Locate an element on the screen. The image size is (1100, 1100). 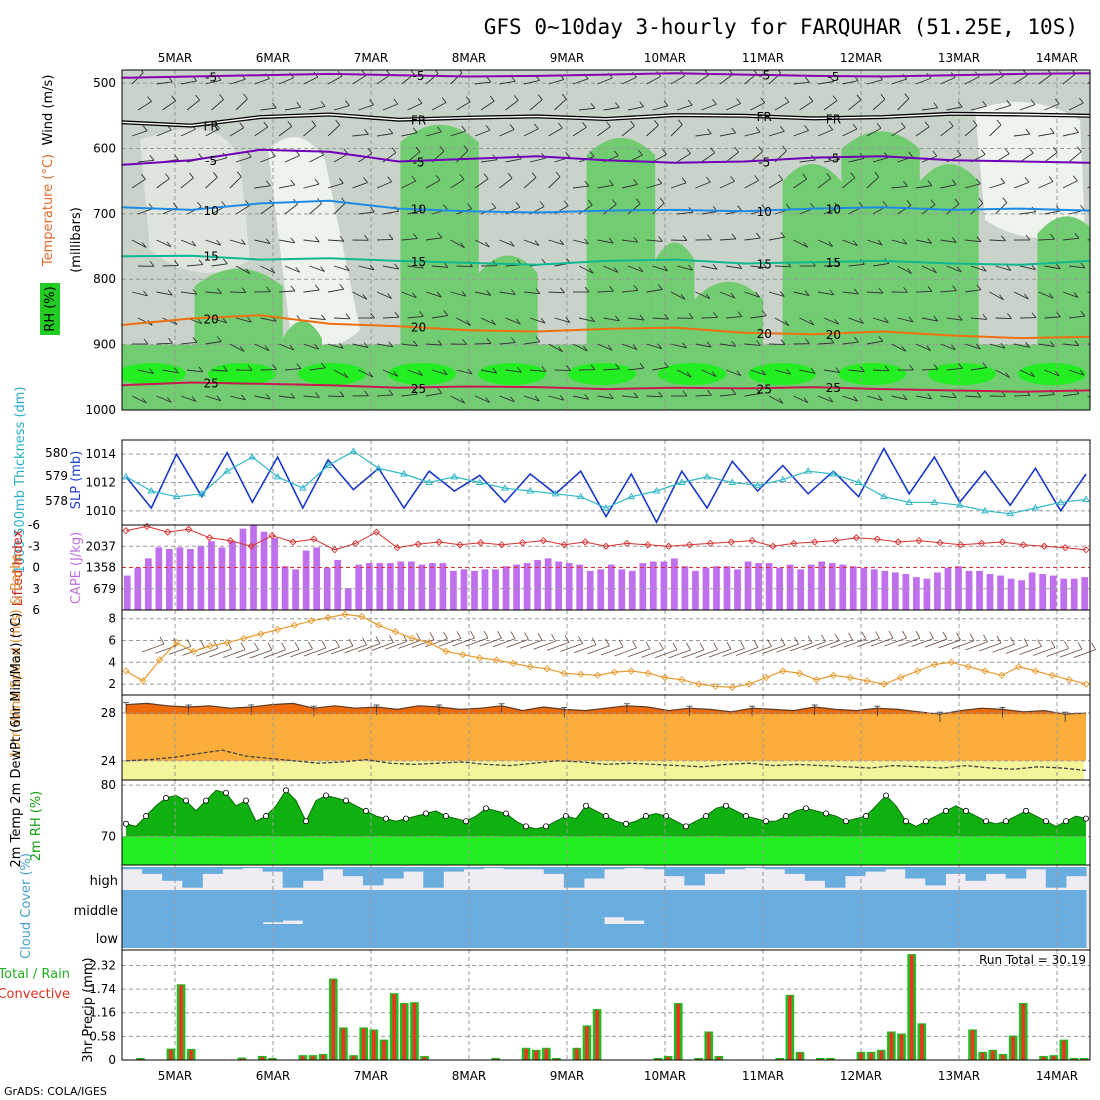
temperature-contour-label: 25 is located at coordinates (833, 388).